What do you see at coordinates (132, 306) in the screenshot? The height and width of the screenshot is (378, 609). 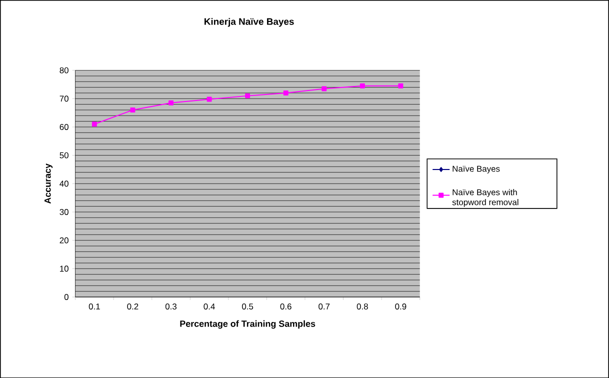 I see `x-tick-label: 0.2` at bounding box center [132, 306].